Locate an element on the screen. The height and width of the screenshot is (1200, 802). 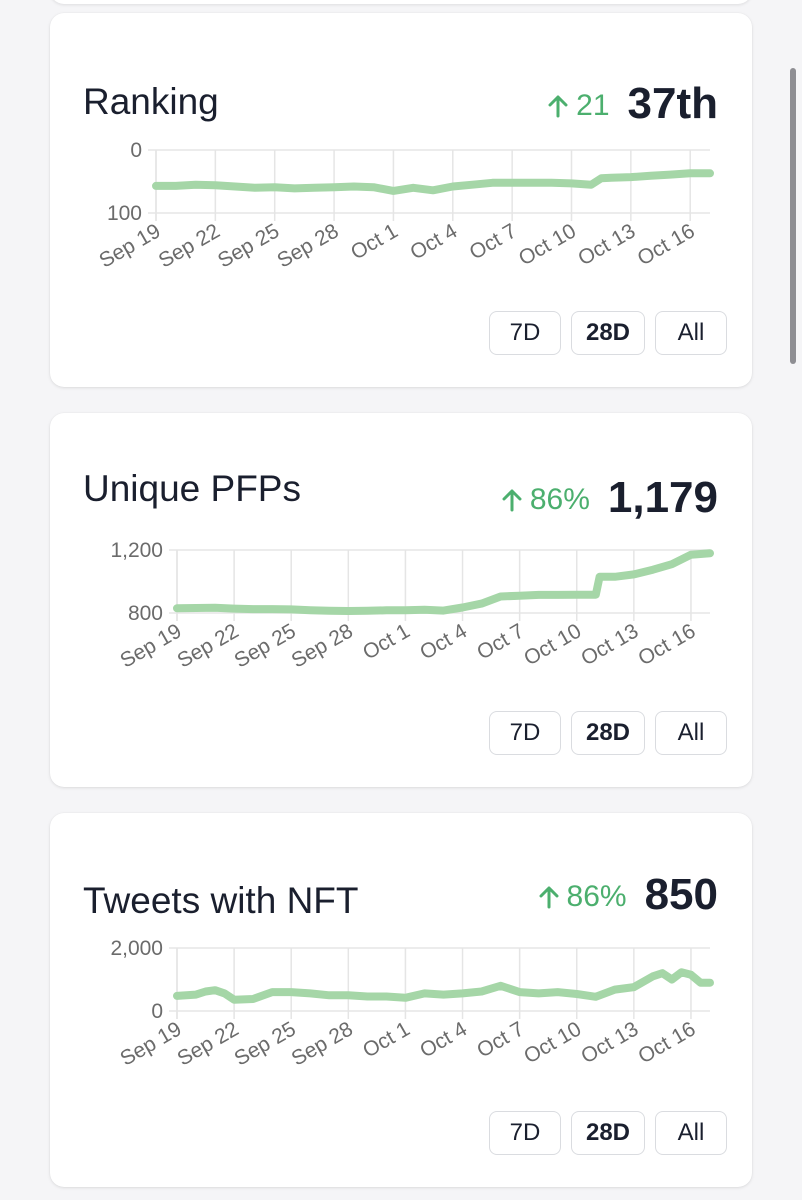
current-value: 1,179 is located at coordinates (662, 497).